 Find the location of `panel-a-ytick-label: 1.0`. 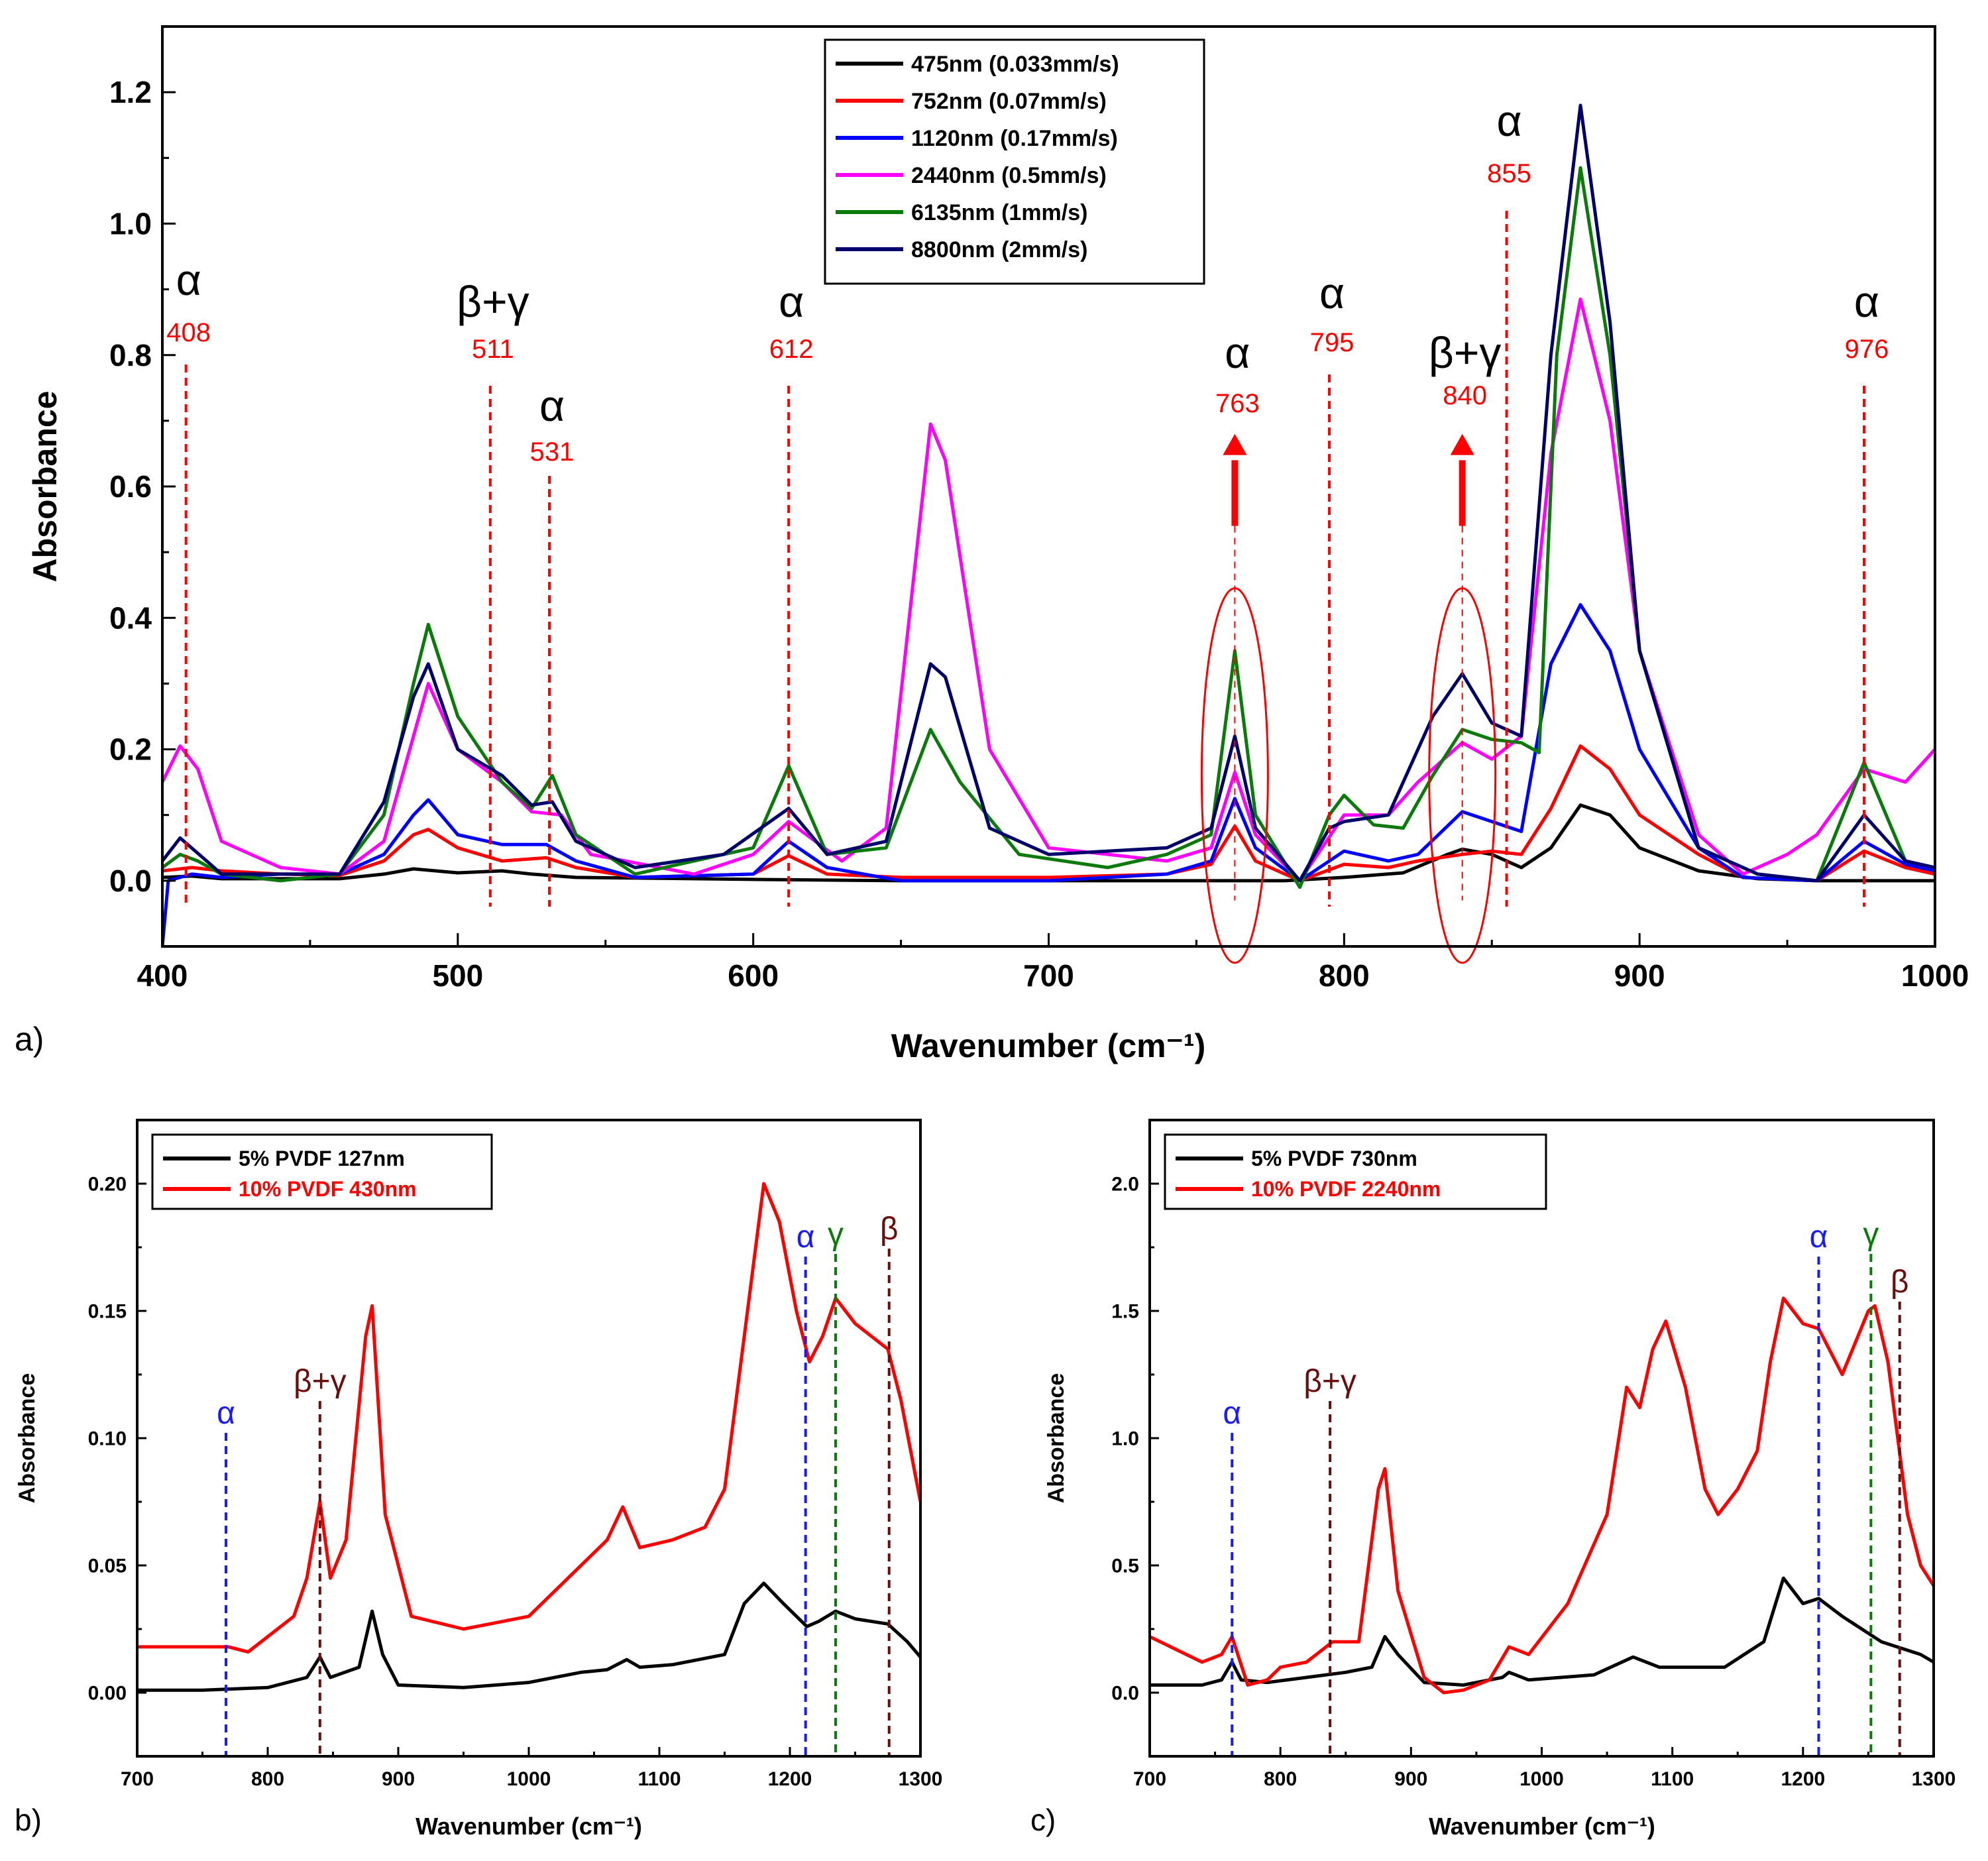

panel-a-ytick-label: 1.0 is located at coordinates (130, 224).